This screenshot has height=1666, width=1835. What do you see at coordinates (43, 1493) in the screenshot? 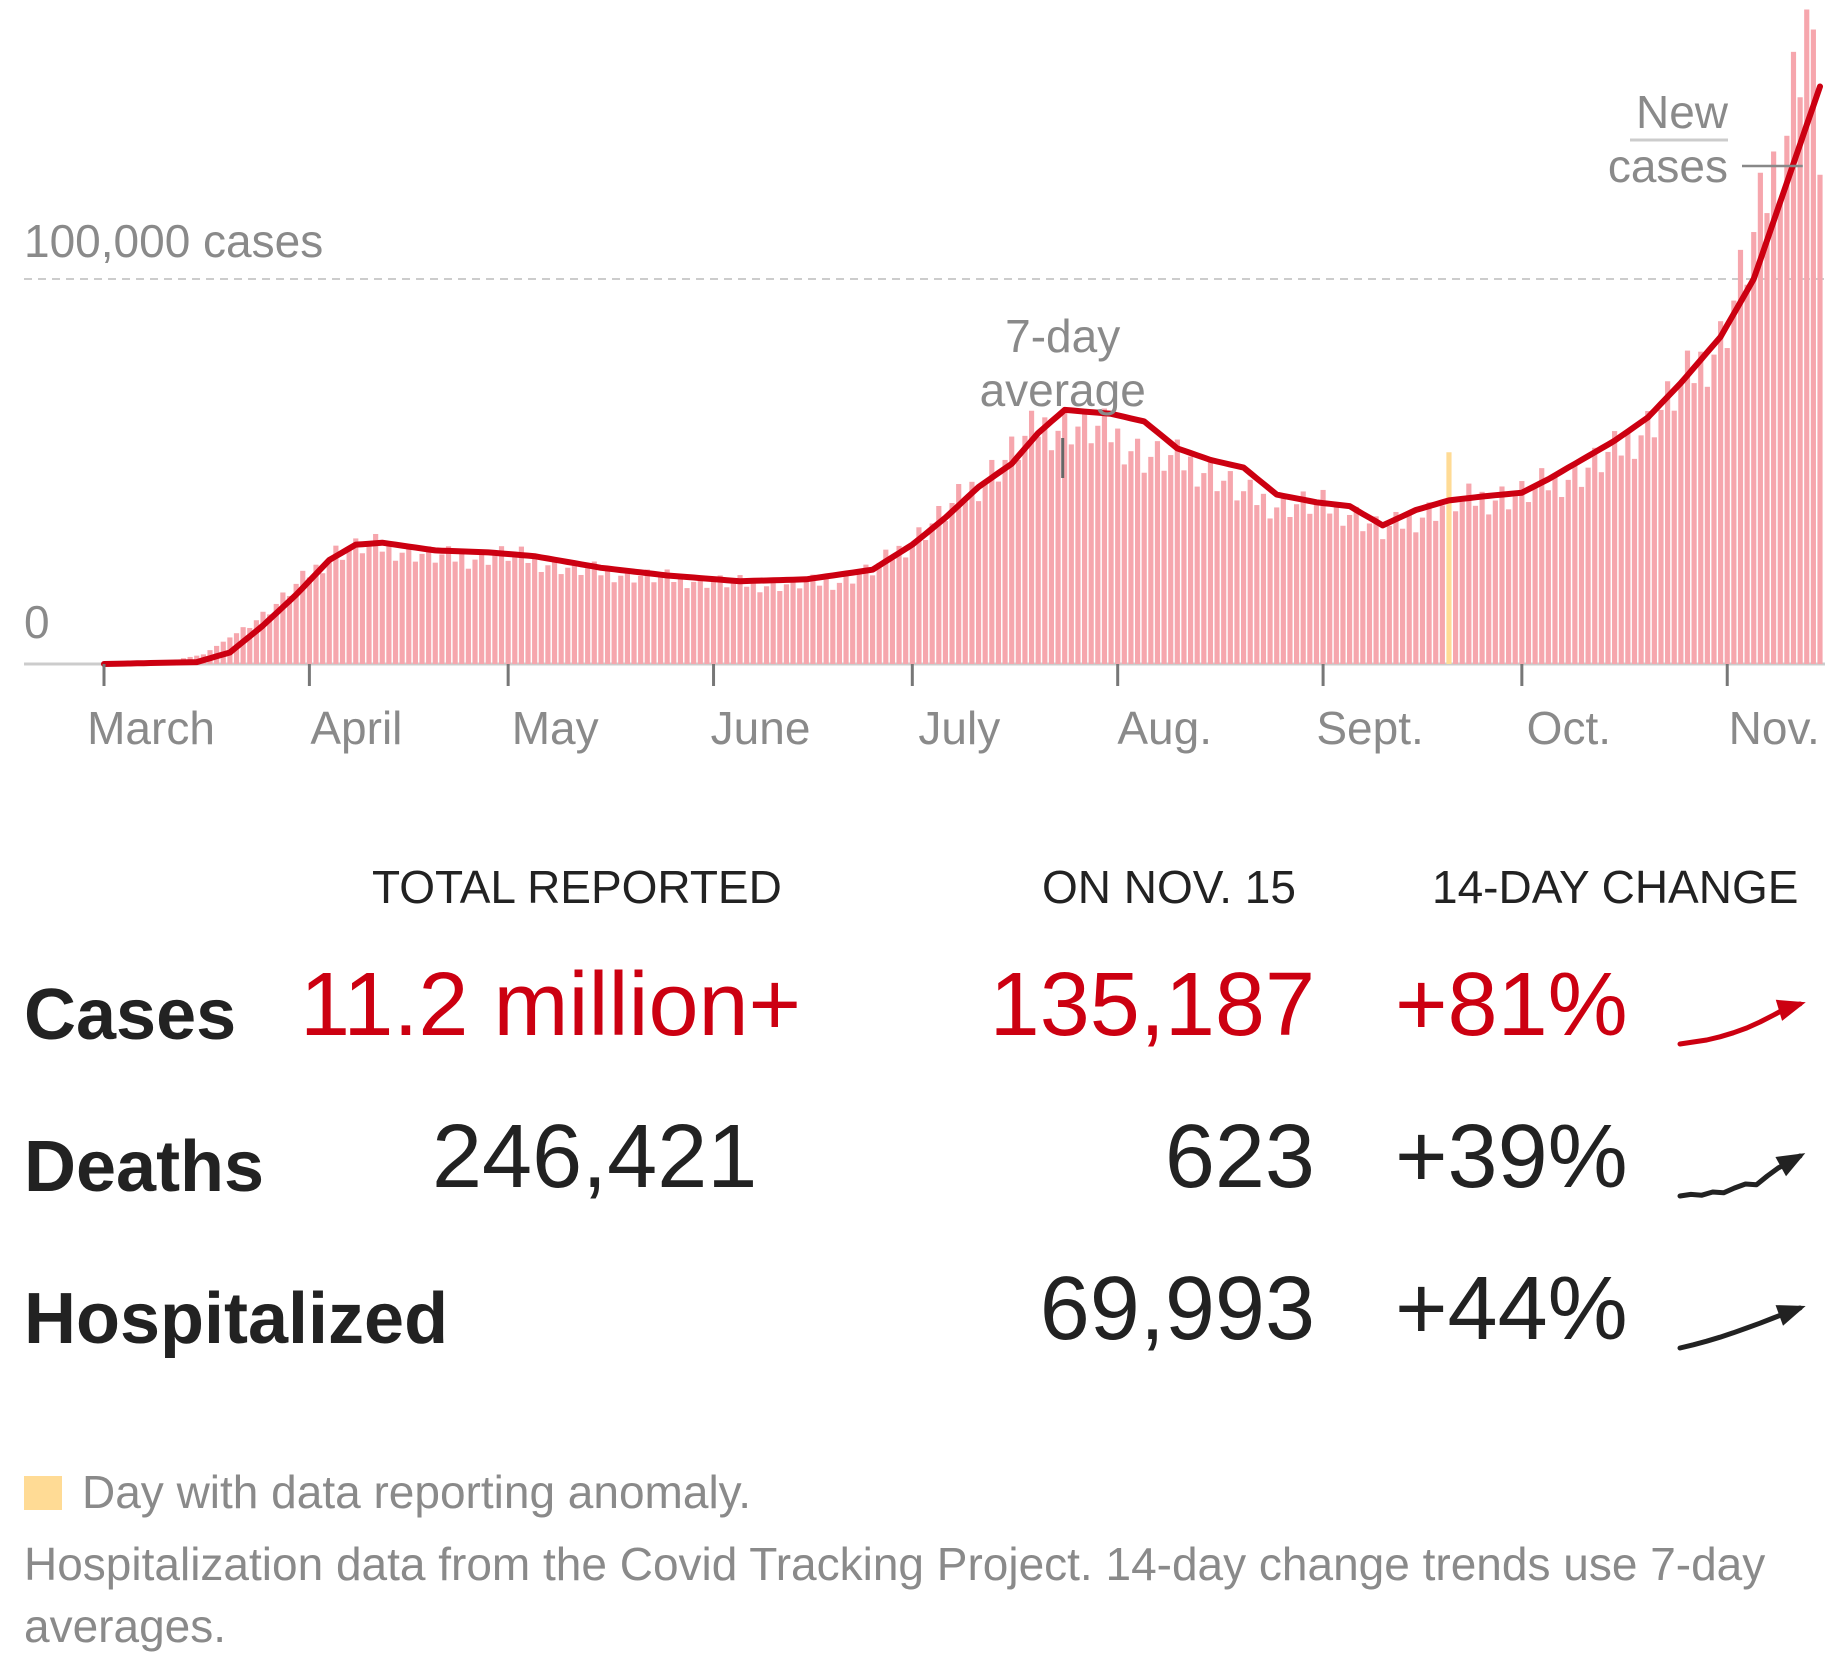
I see `anomaly-swatch` at bounding box center [43, 1493].